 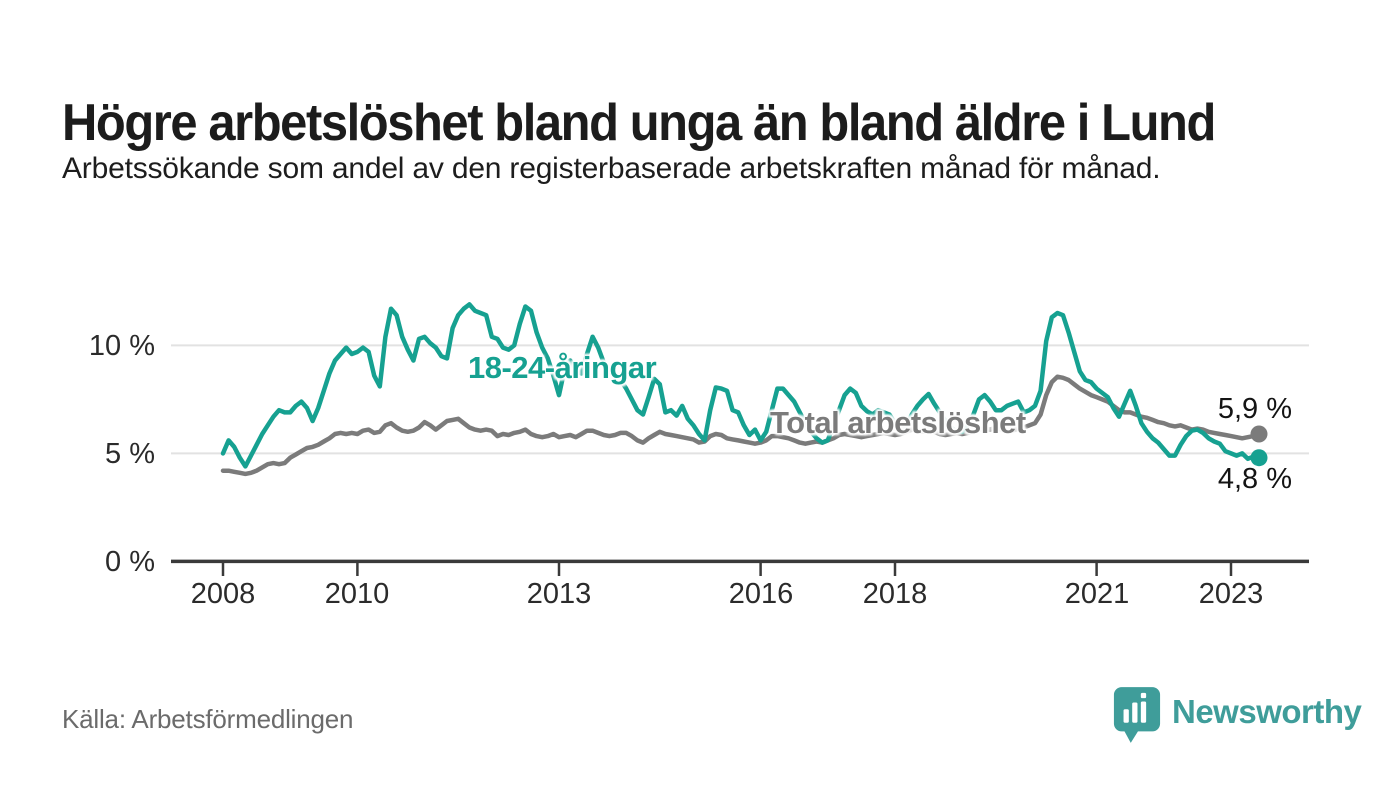 I want to click on x-tick-label-2013: 2013, so click(x=559, y=594).